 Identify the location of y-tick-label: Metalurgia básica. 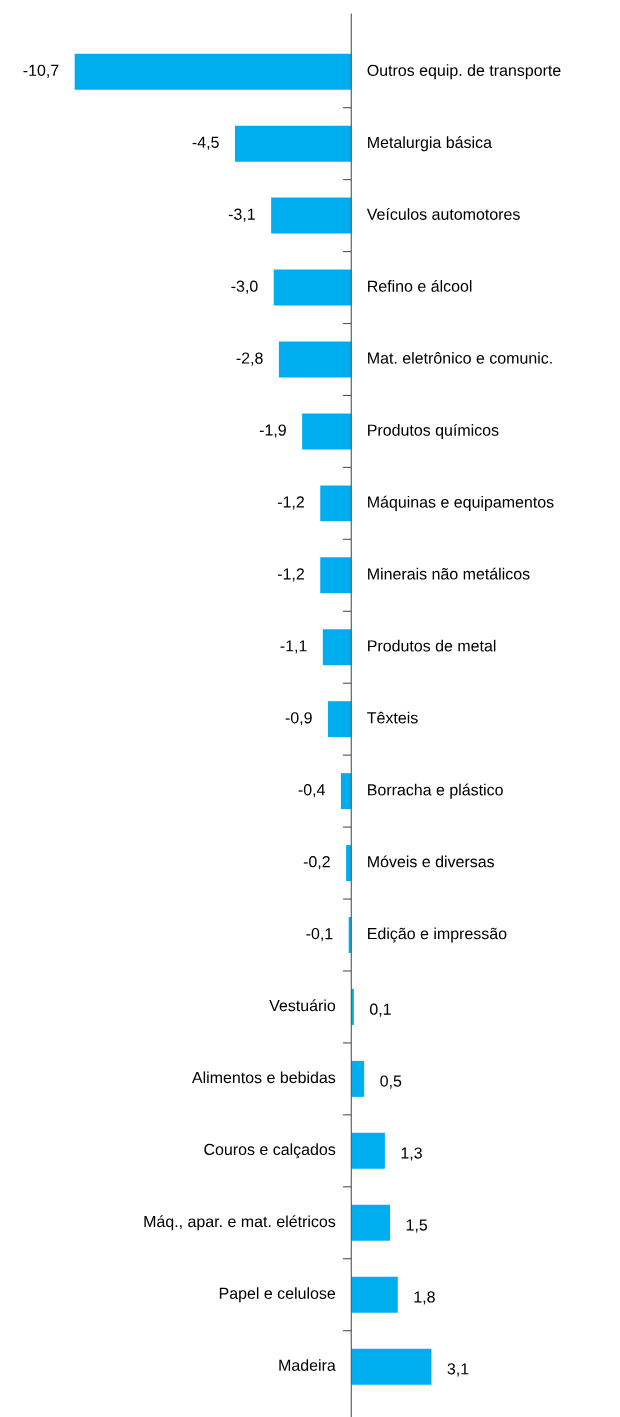
(430, 144).